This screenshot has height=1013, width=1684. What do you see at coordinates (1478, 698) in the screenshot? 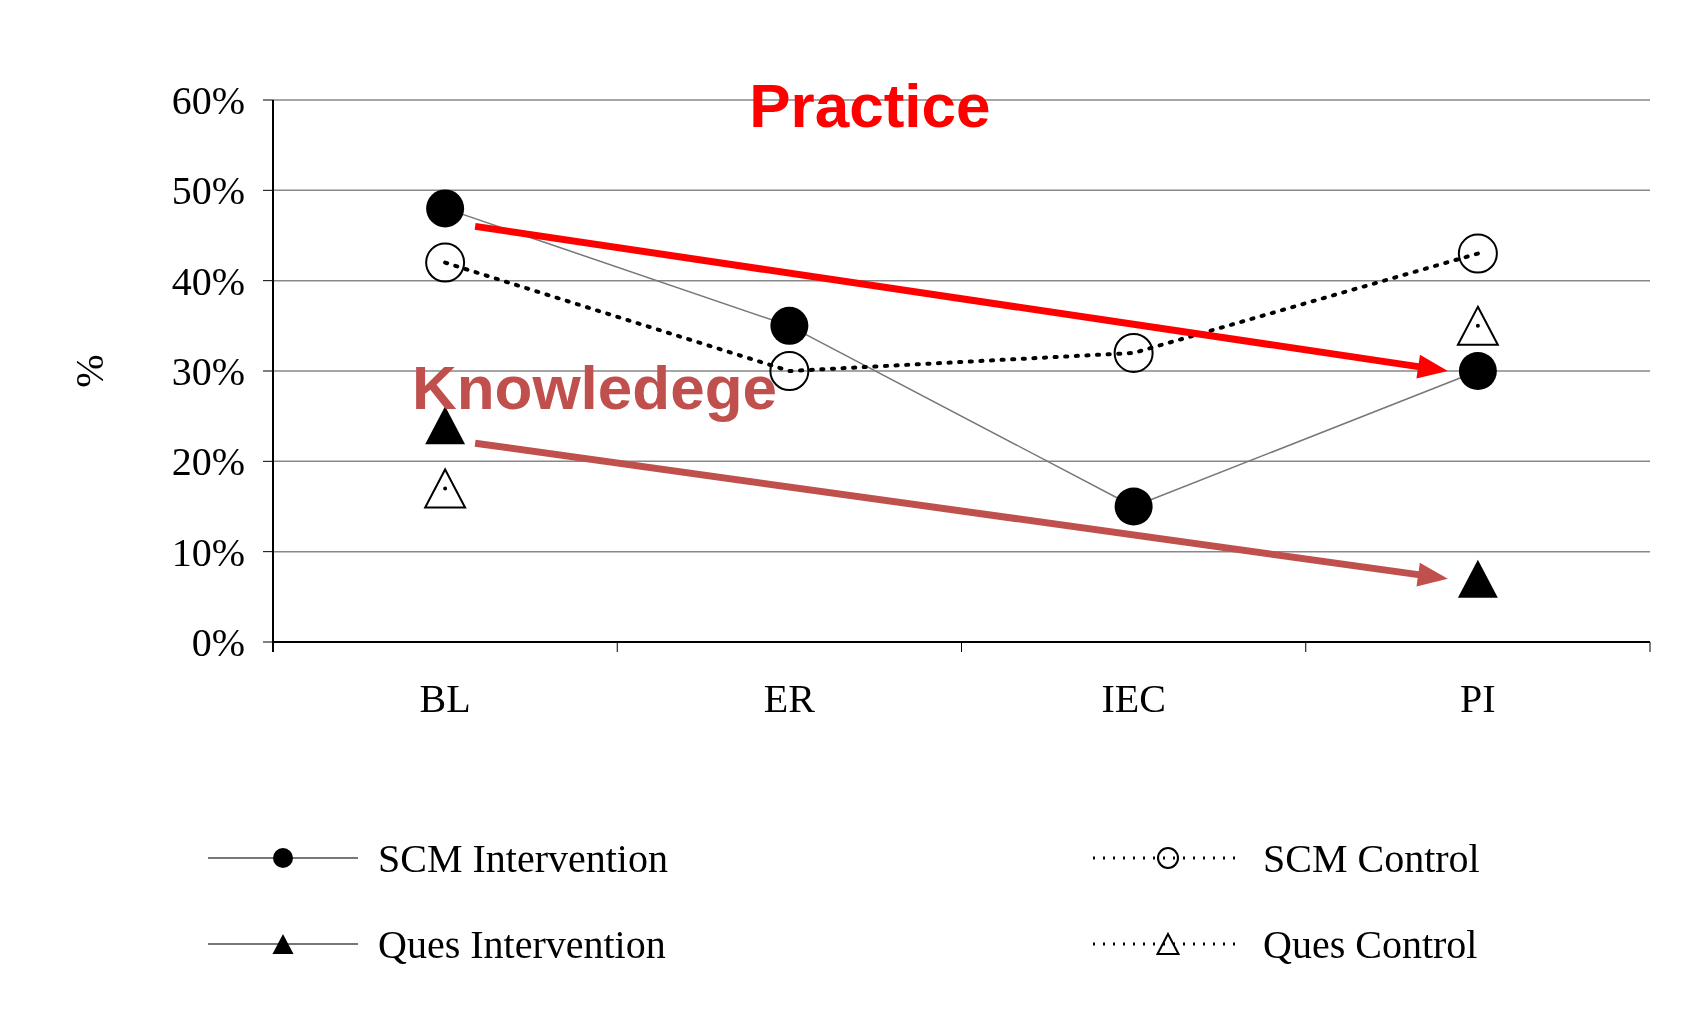
I see `x-tick-label: PI` at bounding box center [1478, 698].